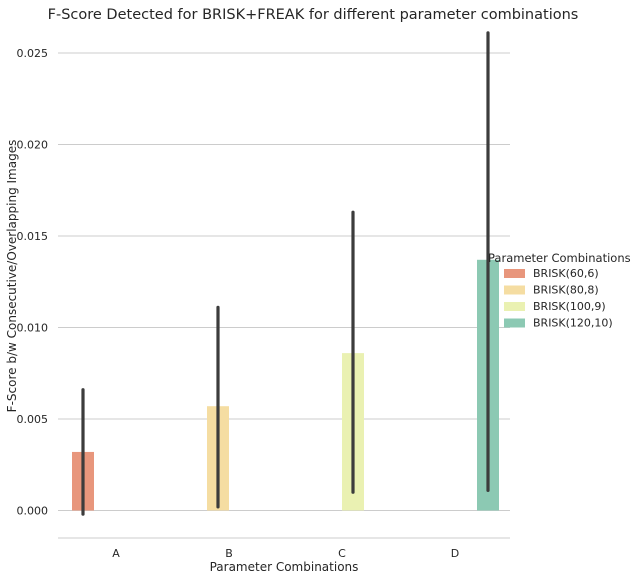 Image resolution: width=631 pixels, height=583 pixels. What do you see at coordinates (284, 567) in the screenshot?
I see `x-axis-label: Parameter Combinations` at bounding box center [284, 567].